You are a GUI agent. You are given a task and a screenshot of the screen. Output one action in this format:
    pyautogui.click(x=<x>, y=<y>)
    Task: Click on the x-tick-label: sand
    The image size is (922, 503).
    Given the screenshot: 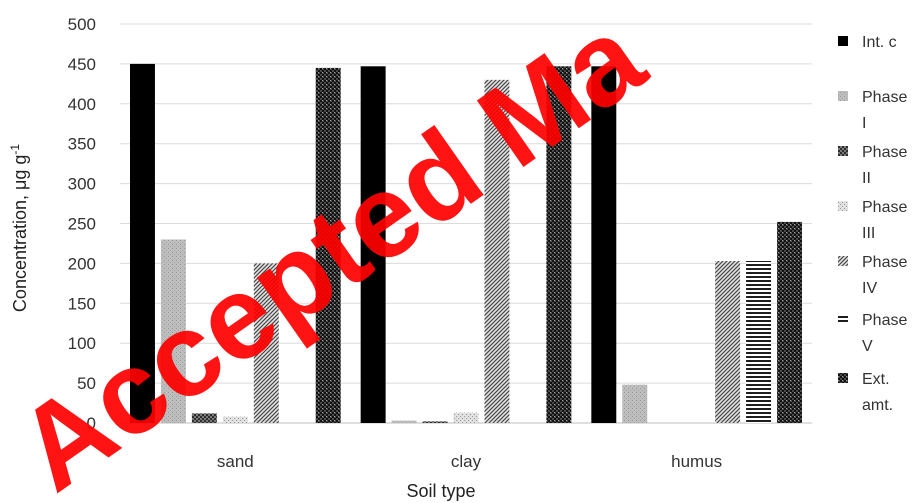 What is the action you would take?
    pyautogui.click(x=235, y=461)
    